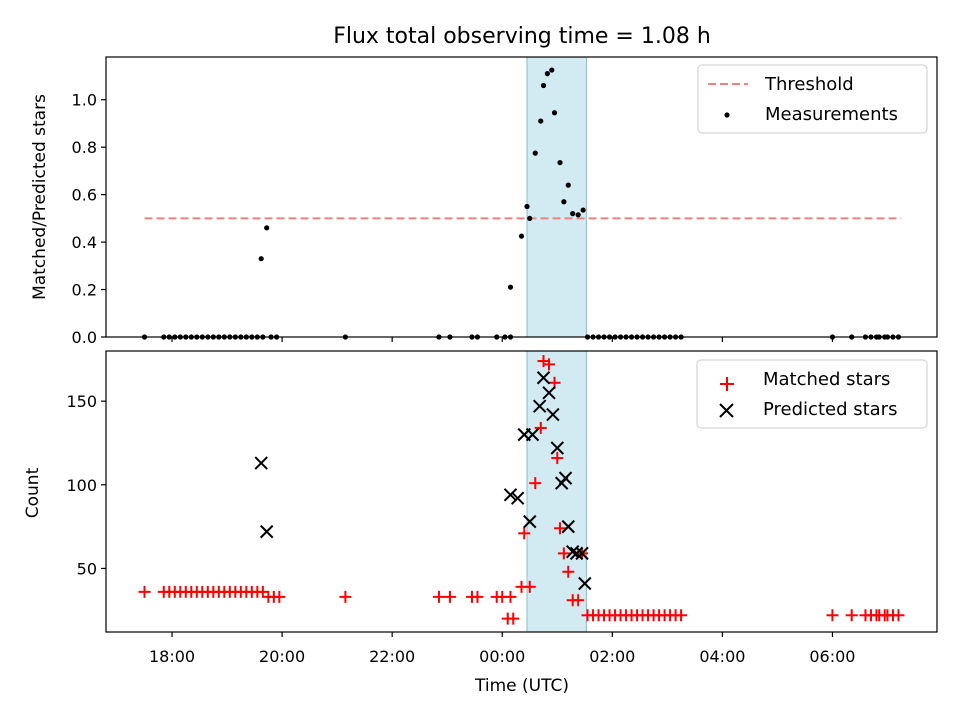  Describe the element at coordinates (826, 379) in the screenshot. I see `matched-legend-label: Matched stars` at that location.